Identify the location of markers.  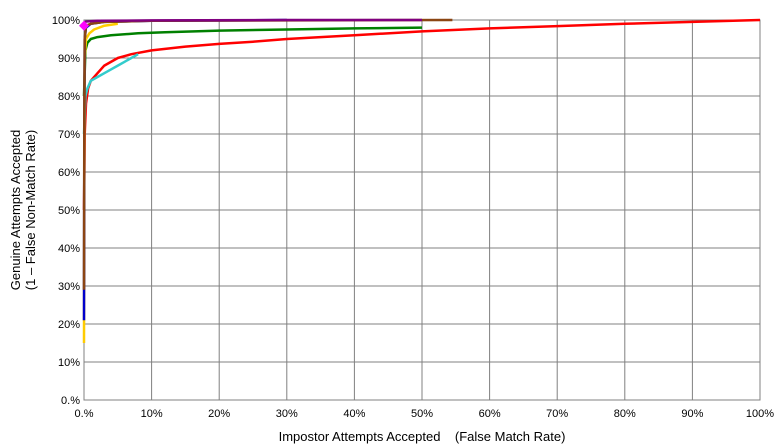
(84, 25).